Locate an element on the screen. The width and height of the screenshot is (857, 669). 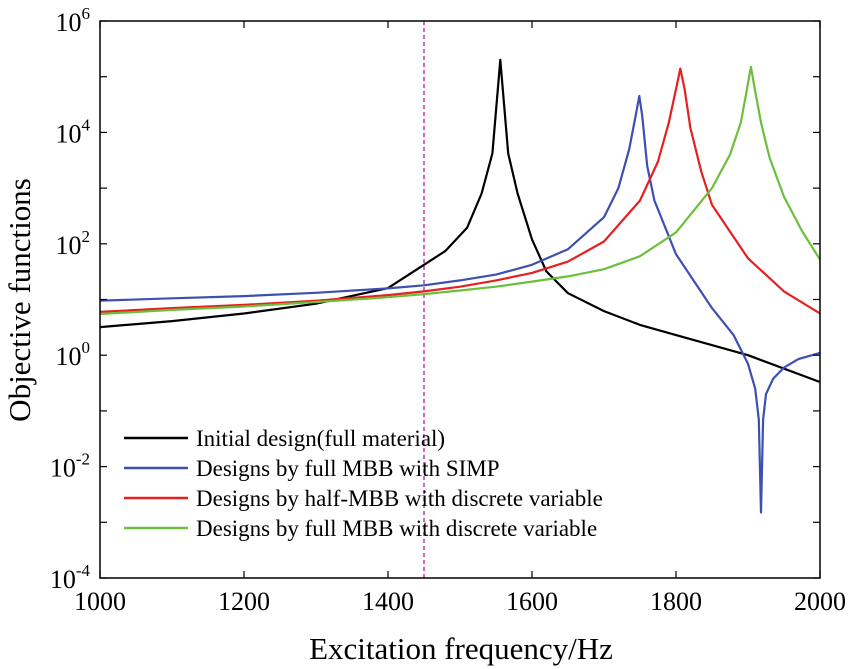
legend-item-1: Initial design(full material) is located at coordinates (284, 438).